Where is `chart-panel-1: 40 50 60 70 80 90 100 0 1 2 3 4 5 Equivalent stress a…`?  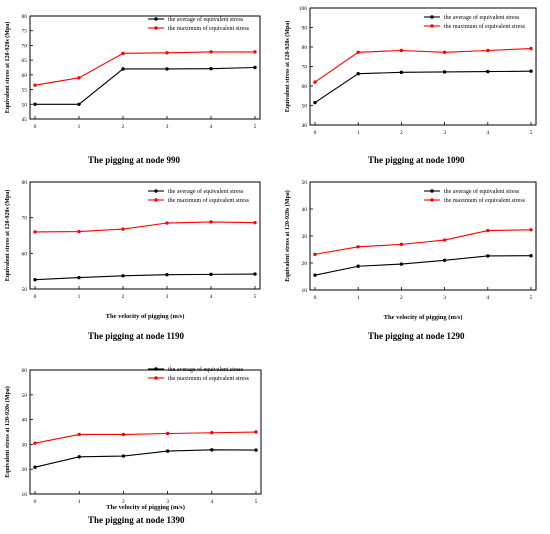
chart-panel-1: 40 50 60 70 80 90 100 0 1 2 3 4 5 Equivalent stress a… is located at coordinates (410, 71).